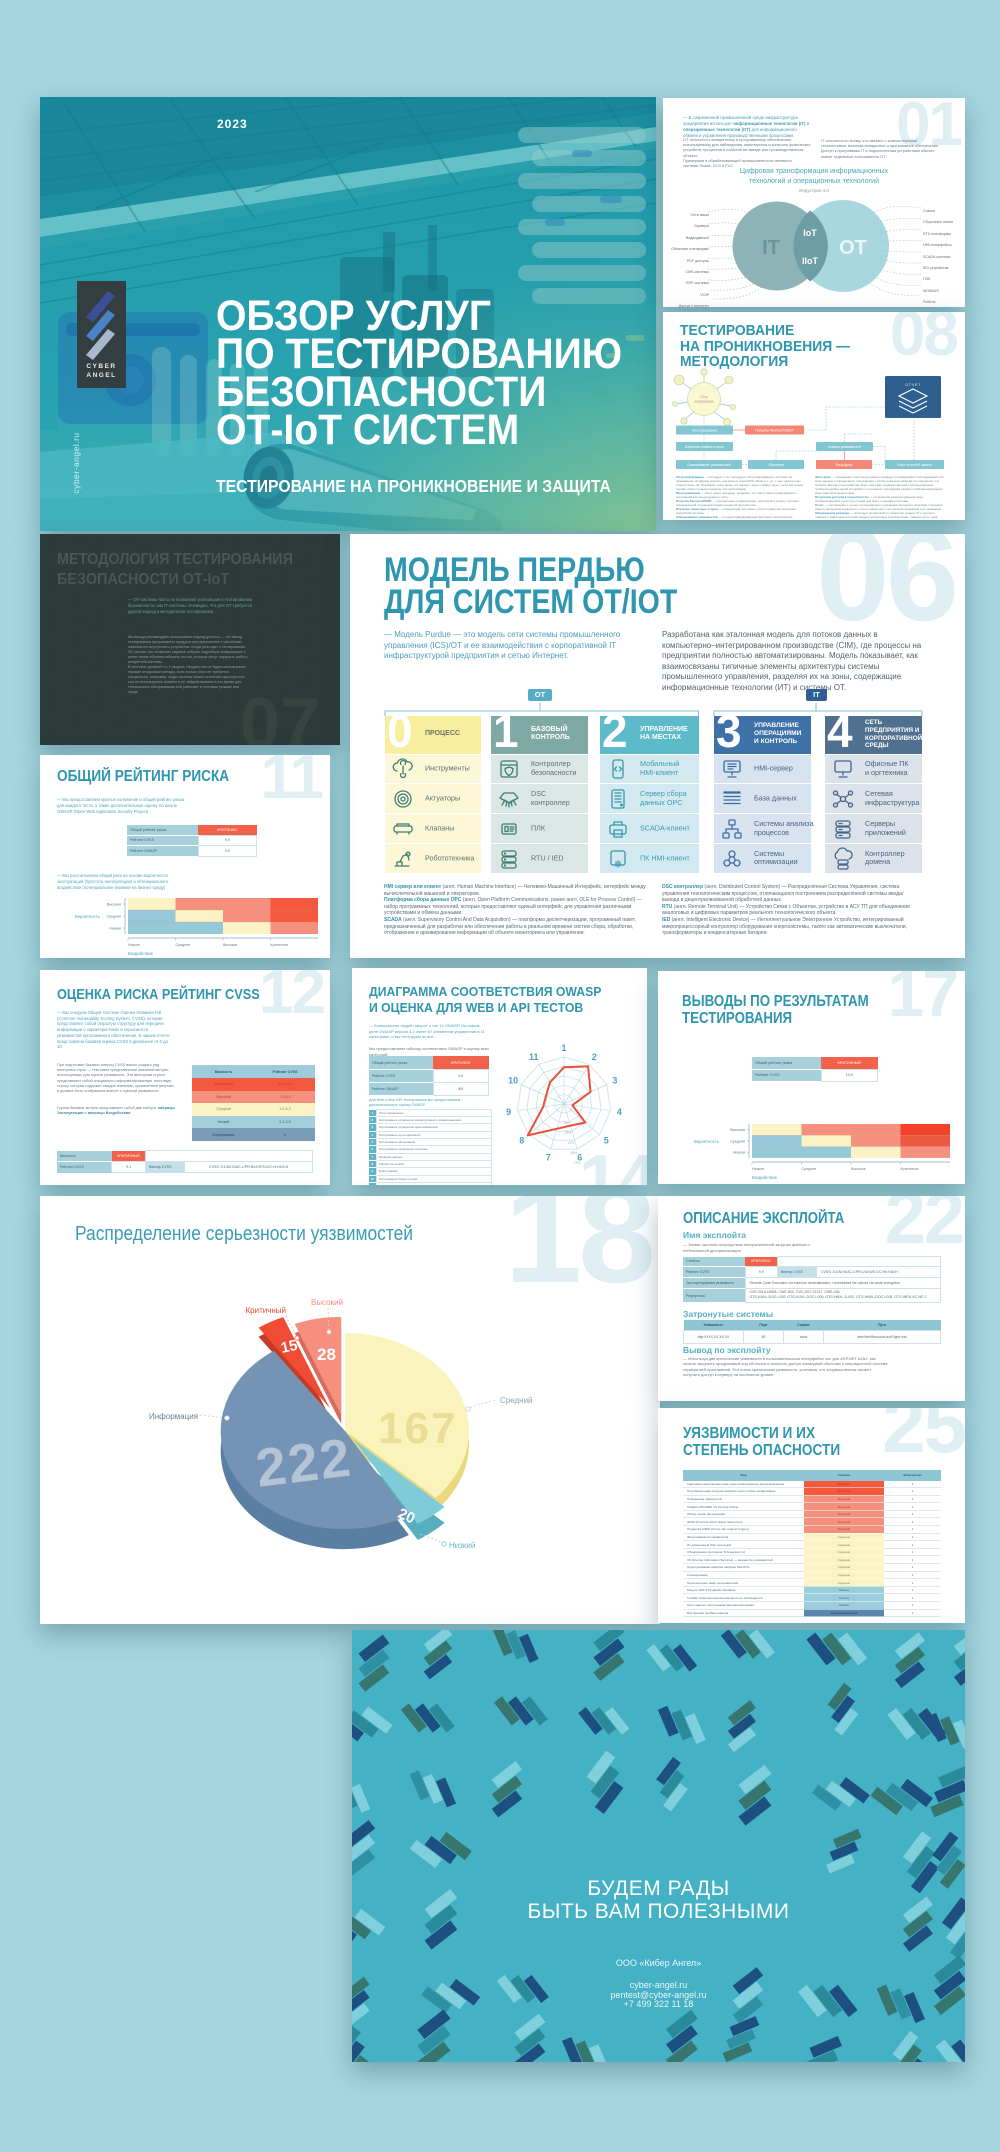 Image resolution: width=1000 pixels, height=2152 pixels. What do you see at coordinates (265, 1310) in the screenshot?
I see `svg-text: Критичный` at bounding box center [265, 1310].